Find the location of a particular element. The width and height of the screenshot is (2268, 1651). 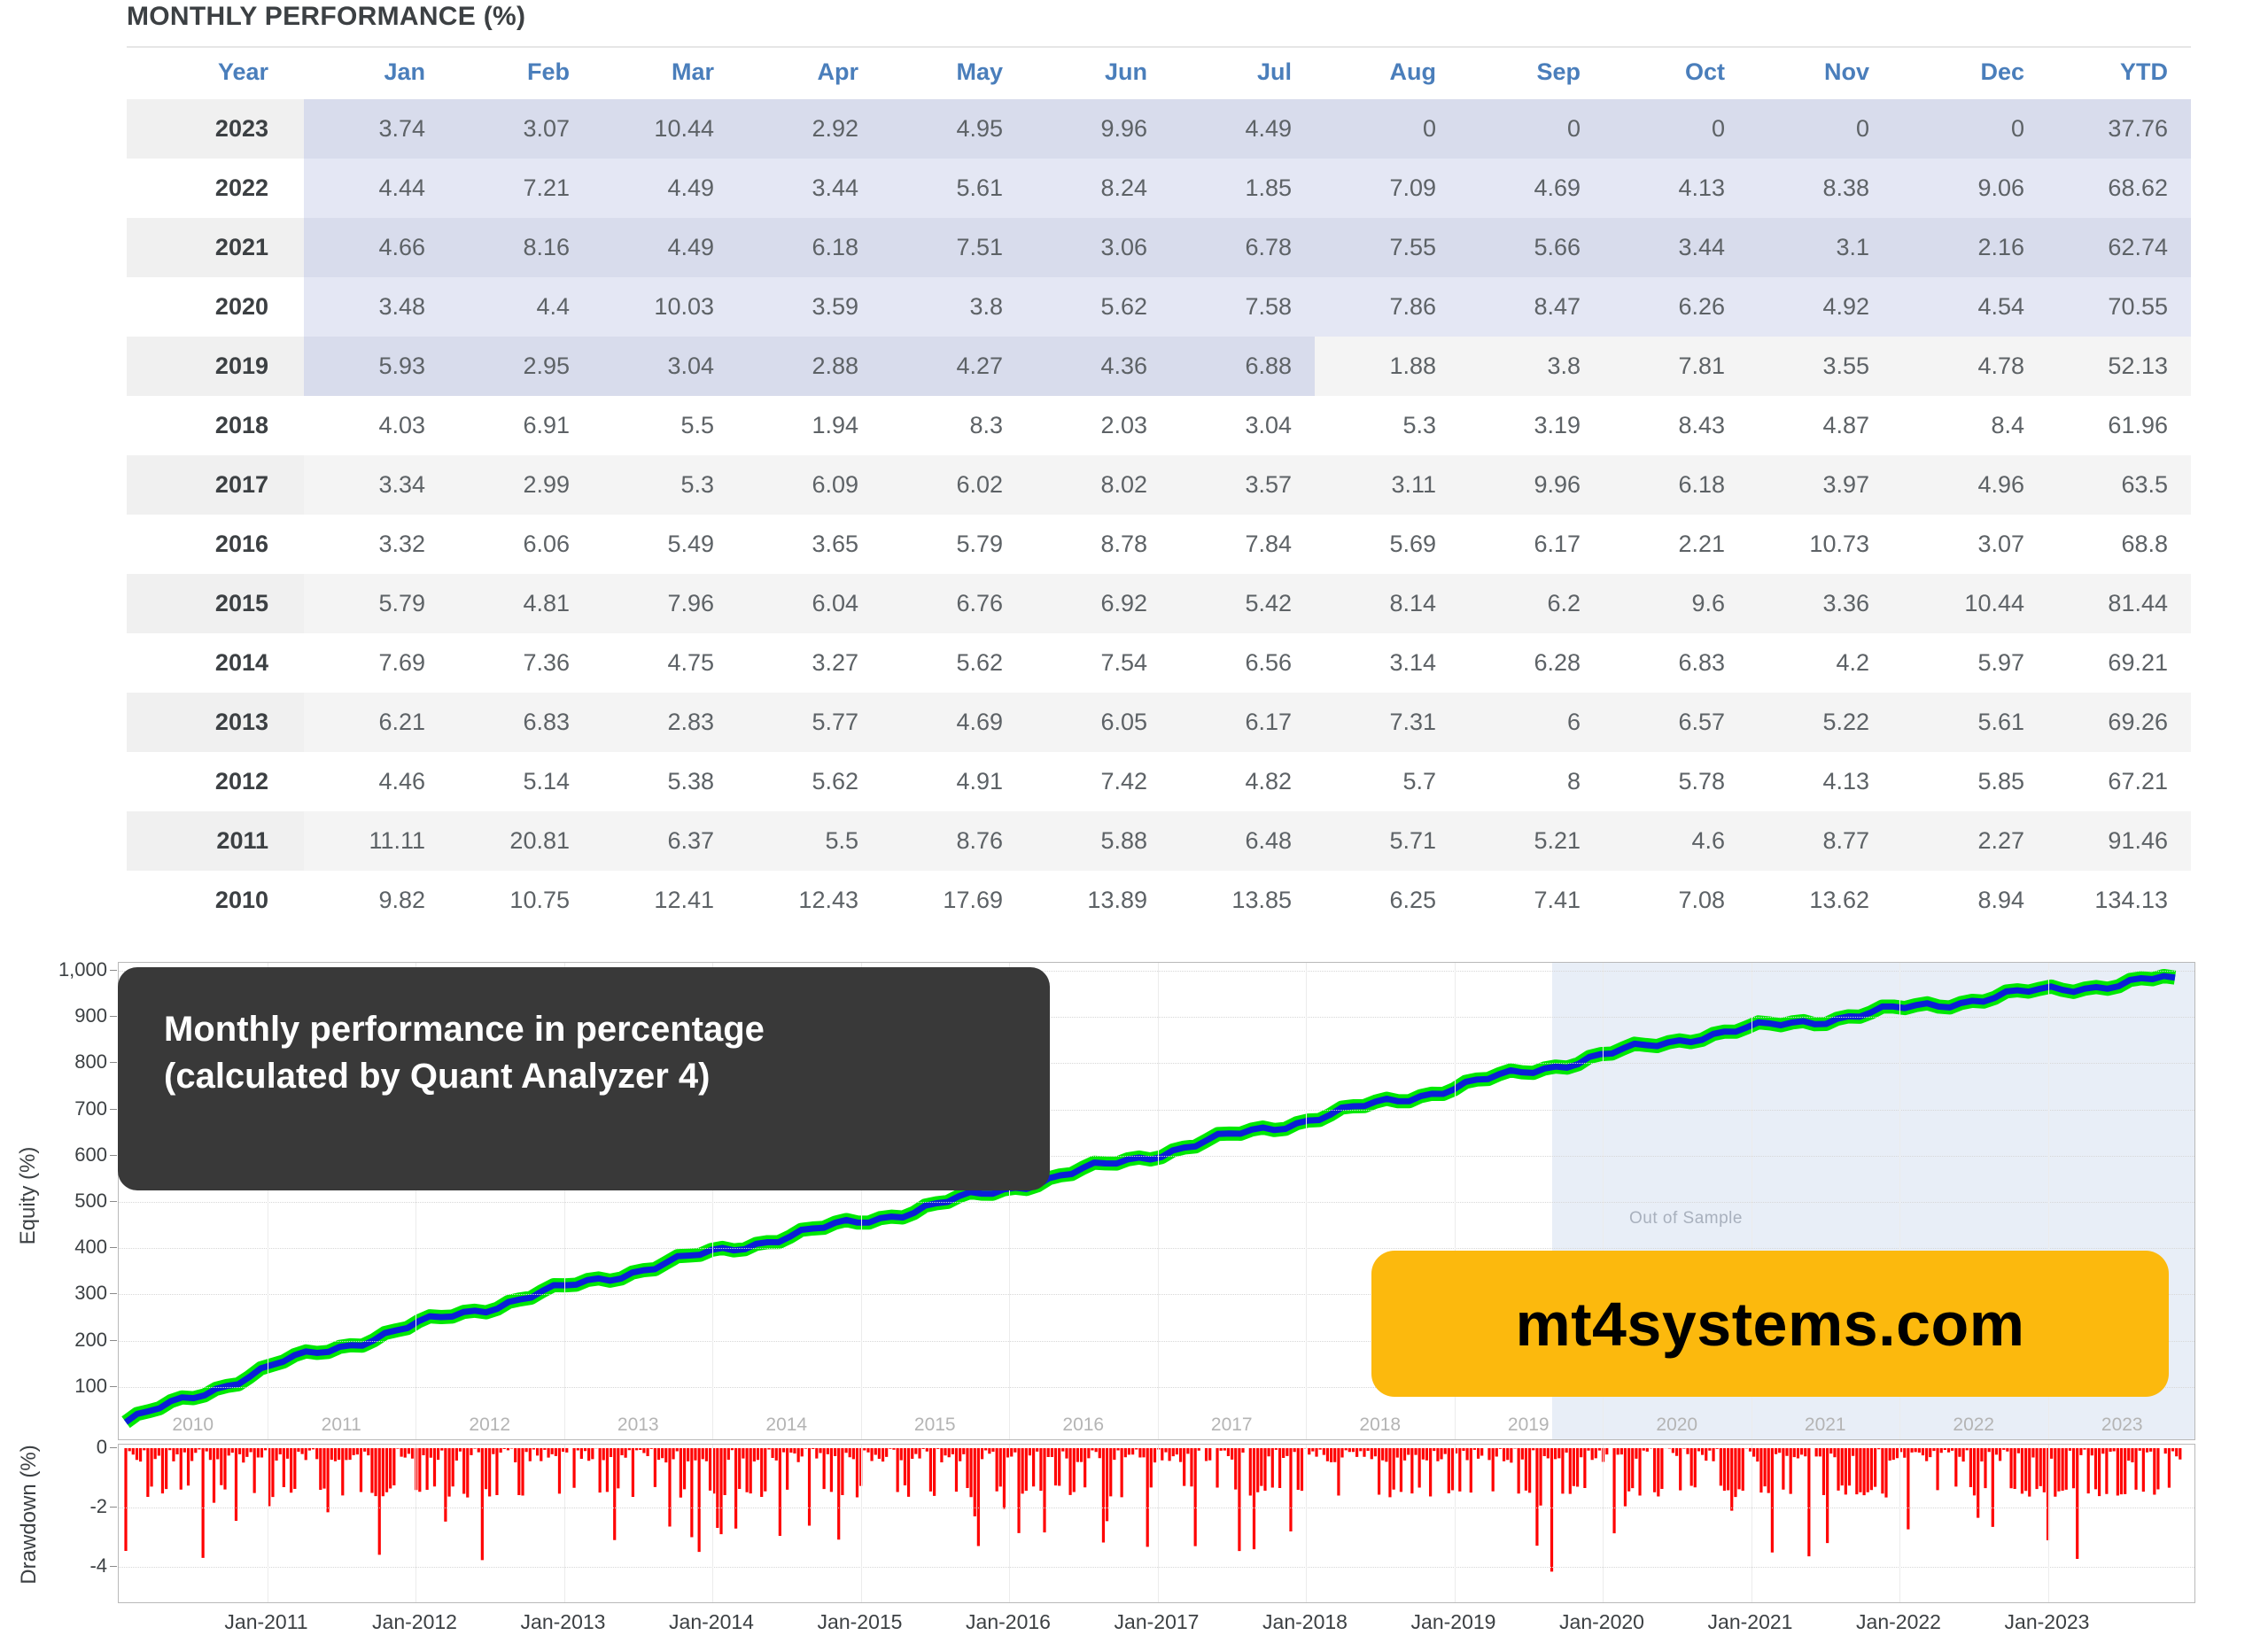

cell-sep: 5.66 is located at coordinates (1531, 247).